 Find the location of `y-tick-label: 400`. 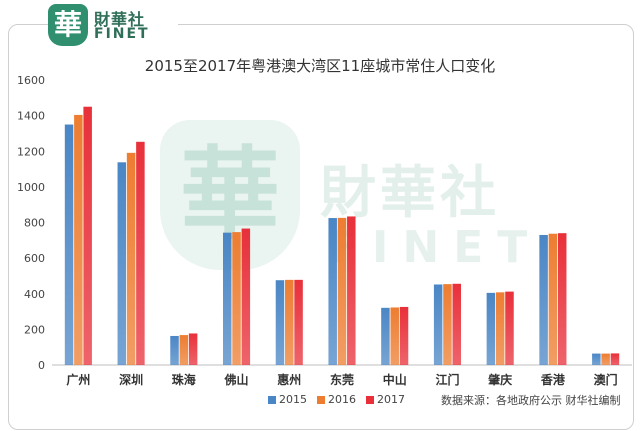

y-tick-label: 400 is located at coordinates (34, 294).